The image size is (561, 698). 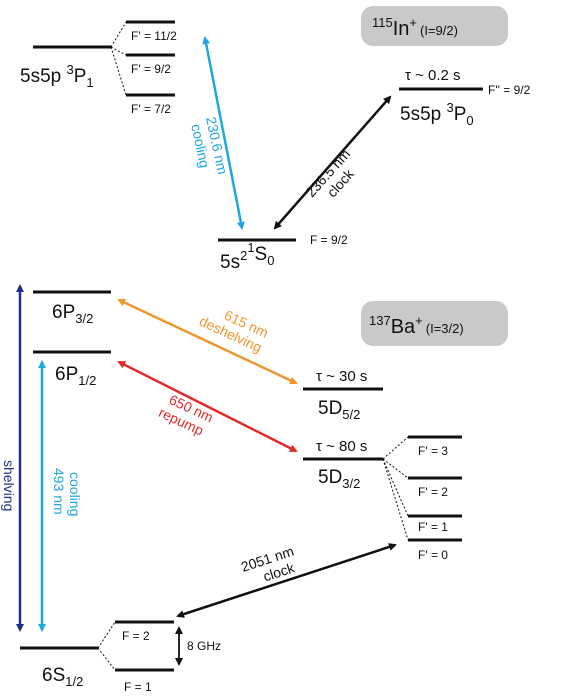 I want to click on ba-clock-arrow, so click(x=286, y=580).